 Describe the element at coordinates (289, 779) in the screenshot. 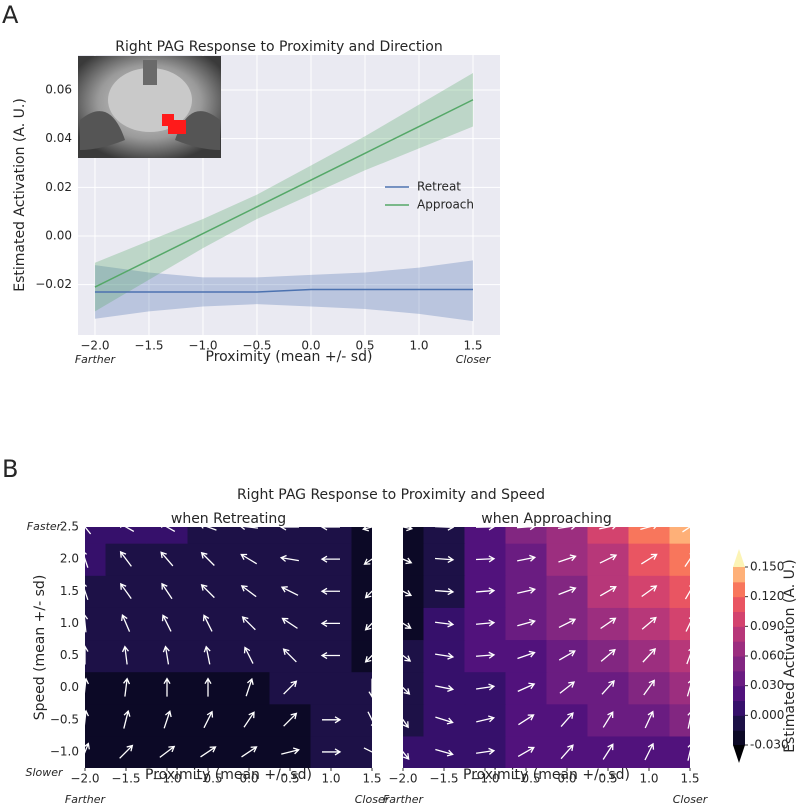

I see `x-tick-label: 0.5` at that location.